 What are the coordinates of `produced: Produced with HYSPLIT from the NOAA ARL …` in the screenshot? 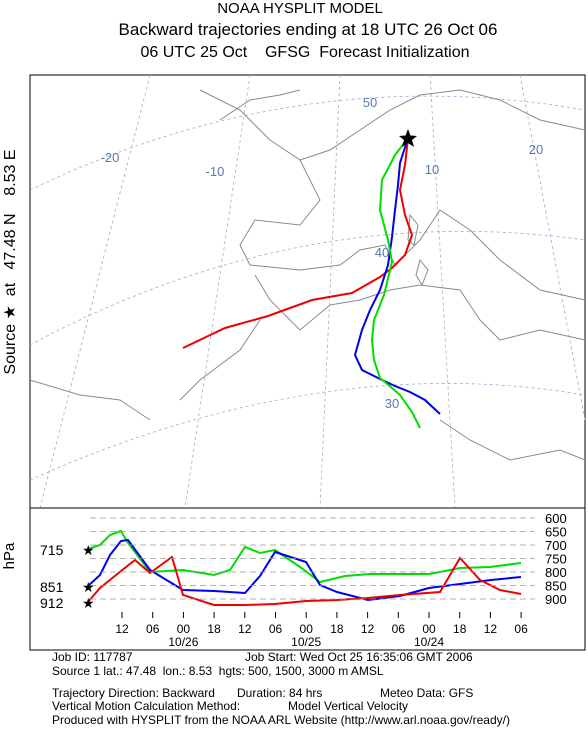 It's located at (281, 720).